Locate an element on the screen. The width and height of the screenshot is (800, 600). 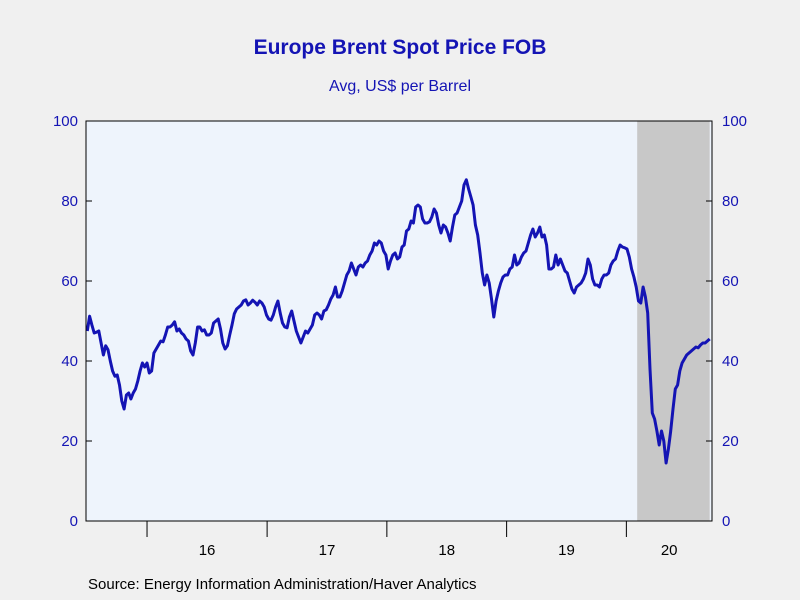
y-tick-label-right: 80 is located at coordinates (730, 201).